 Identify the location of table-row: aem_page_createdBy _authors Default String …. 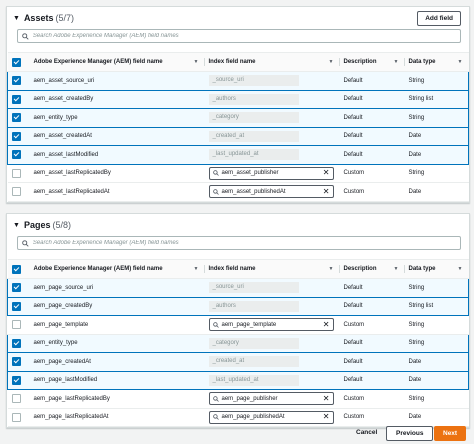
(238, 306).